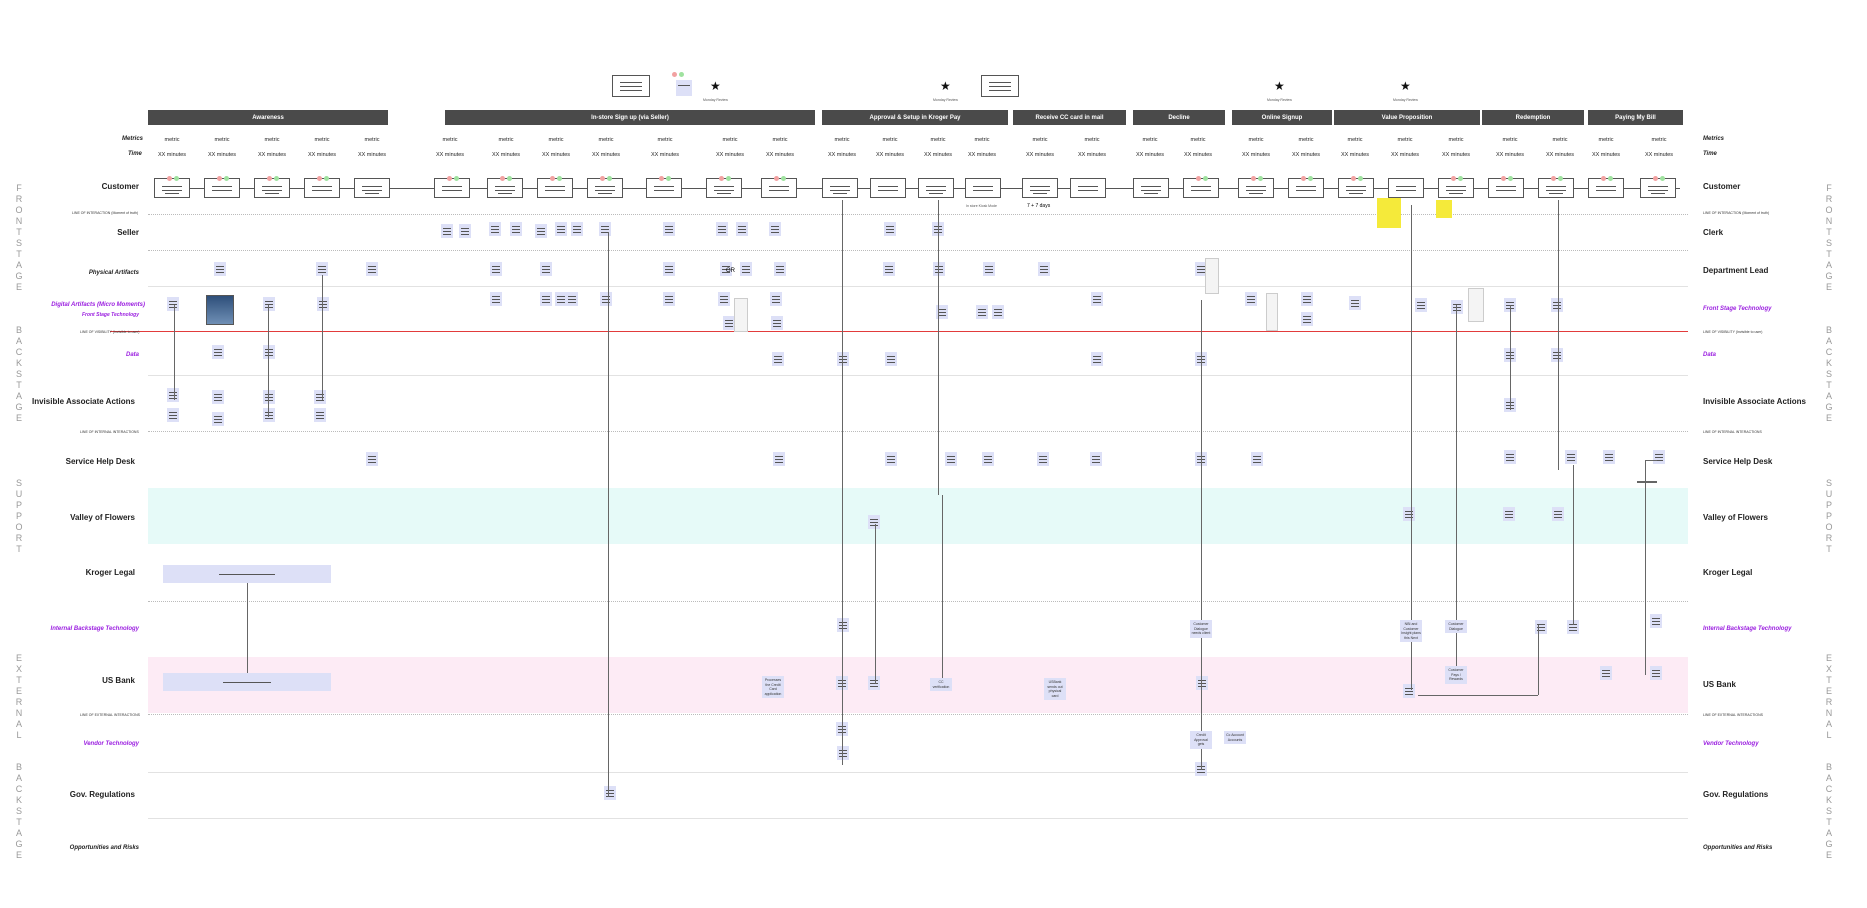  What do you see at coordinates (100, 461) in the screenshot?
I see `lane-help-desk-left: Service Help Desk` at bounding box center [100, 461].